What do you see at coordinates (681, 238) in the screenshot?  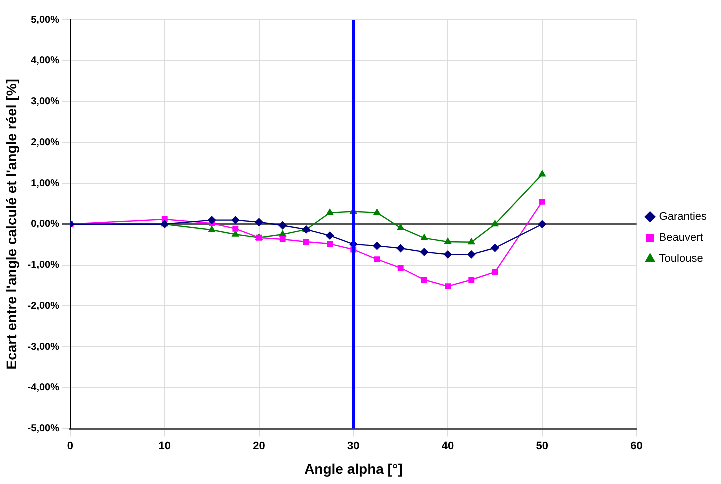 I see `legend-label: Beauvert` at bounding box center [681, 238].